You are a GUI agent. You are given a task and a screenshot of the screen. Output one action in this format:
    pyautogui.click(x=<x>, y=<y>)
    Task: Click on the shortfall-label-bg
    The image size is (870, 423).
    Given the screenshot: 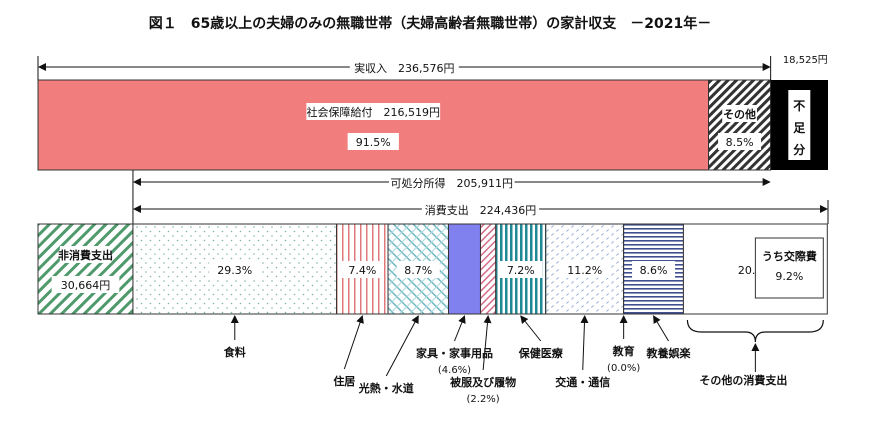 What is the action you would take?
    pyautogui.click(x=799, y=125)
    